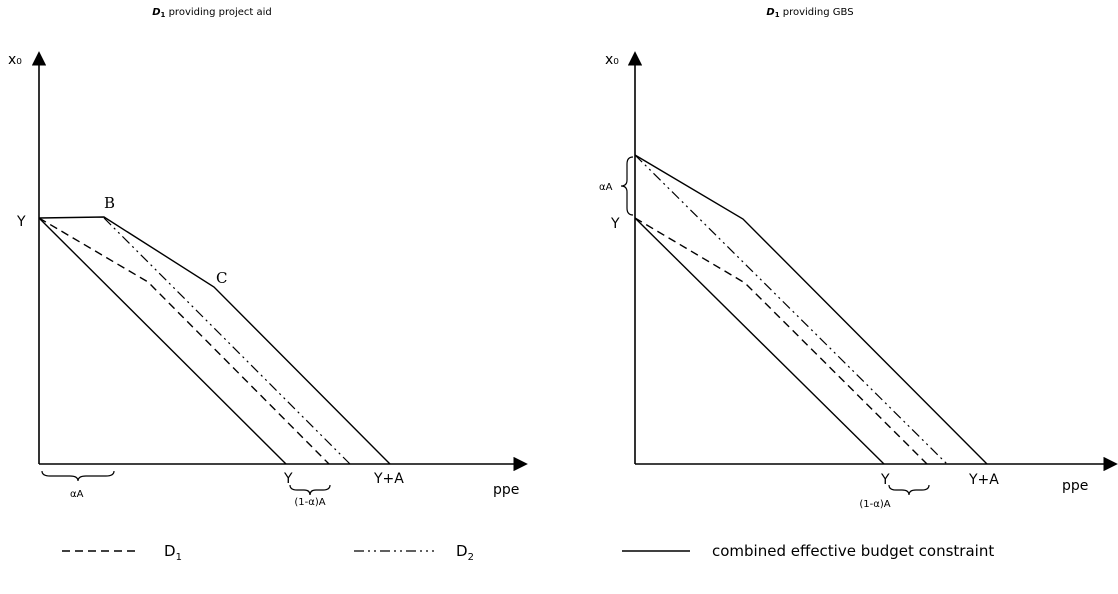  What do you see at coordinates (817, 12) in the screenshot?
I see `right-title-rest: providing GBS` at bounding box center [817, 12].